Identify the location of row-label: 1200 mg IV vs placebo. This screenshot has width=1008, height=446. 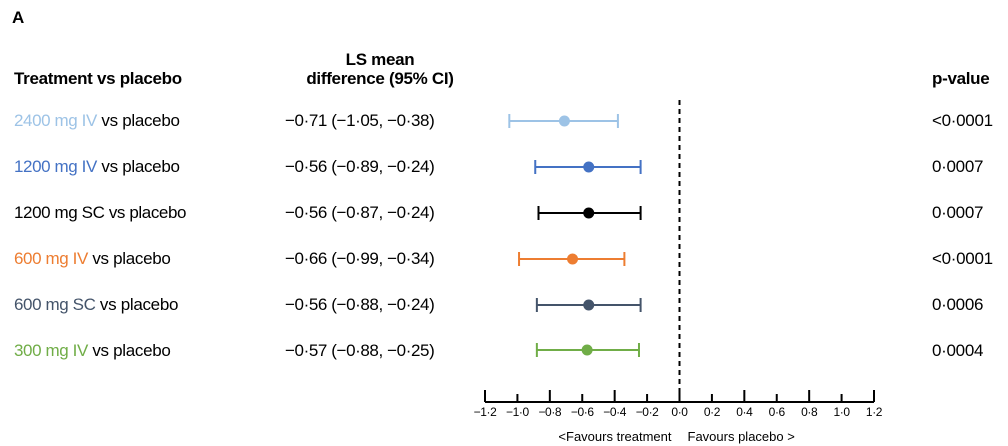
(97, 167).